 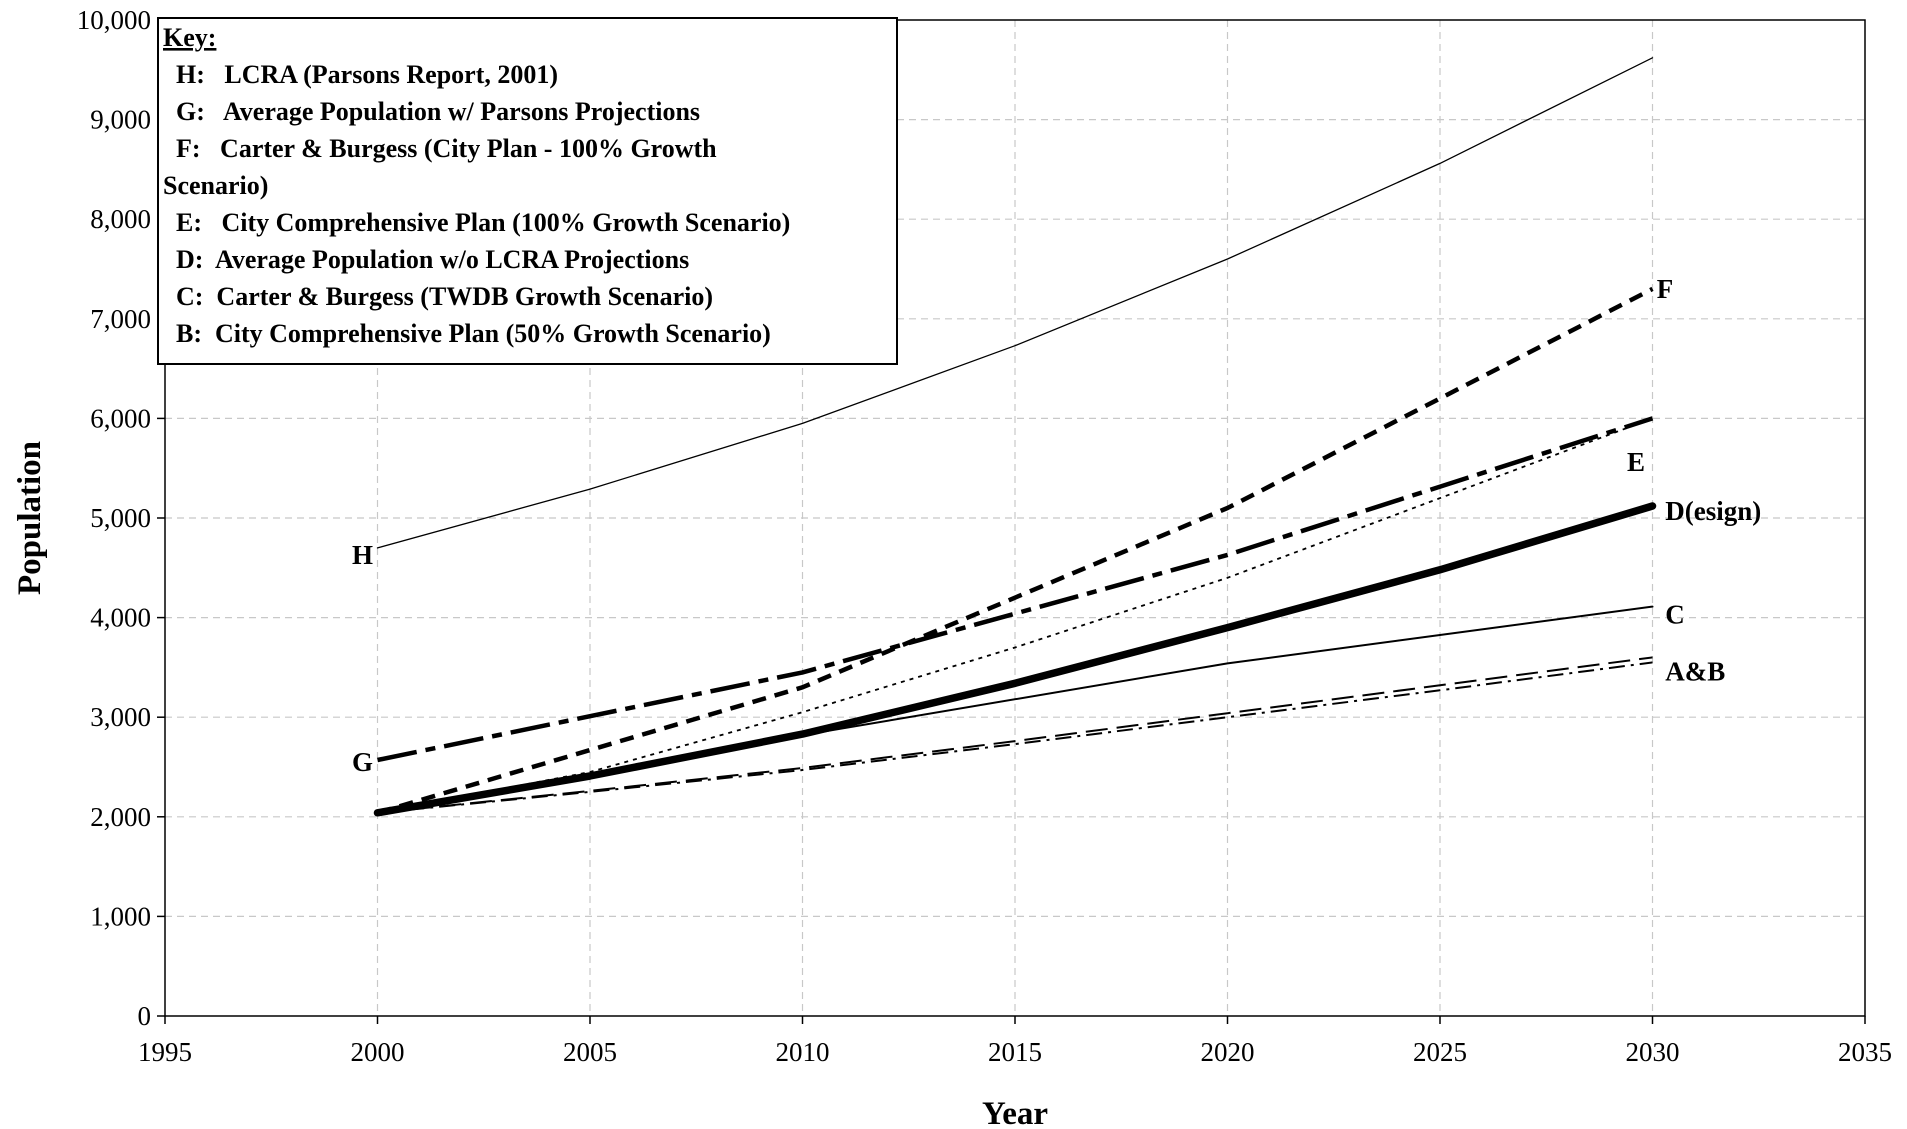 What do you see at coordinates (120, 518) in the screenshot?
I see `y-tick-label: 5,000` at bounding box center [120, 518].